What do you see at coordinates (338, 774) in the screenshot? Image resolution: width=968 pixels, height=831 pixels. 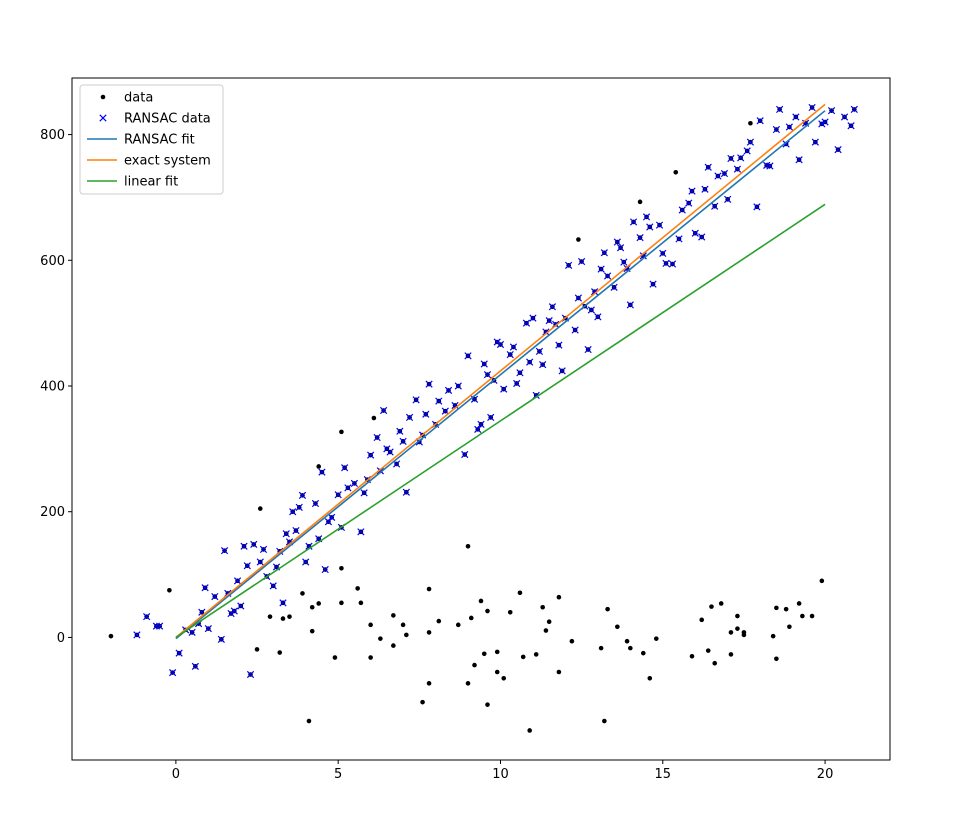 I see `x-tick-label: 5` at bounding box center [338, 774].